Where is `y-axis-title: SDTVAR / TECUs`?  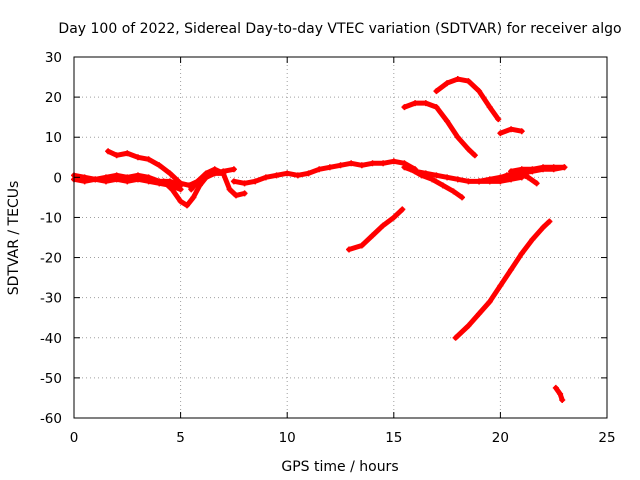 y-axis-title: SDTVAR / TECUs is located at coordinates (14, 238).